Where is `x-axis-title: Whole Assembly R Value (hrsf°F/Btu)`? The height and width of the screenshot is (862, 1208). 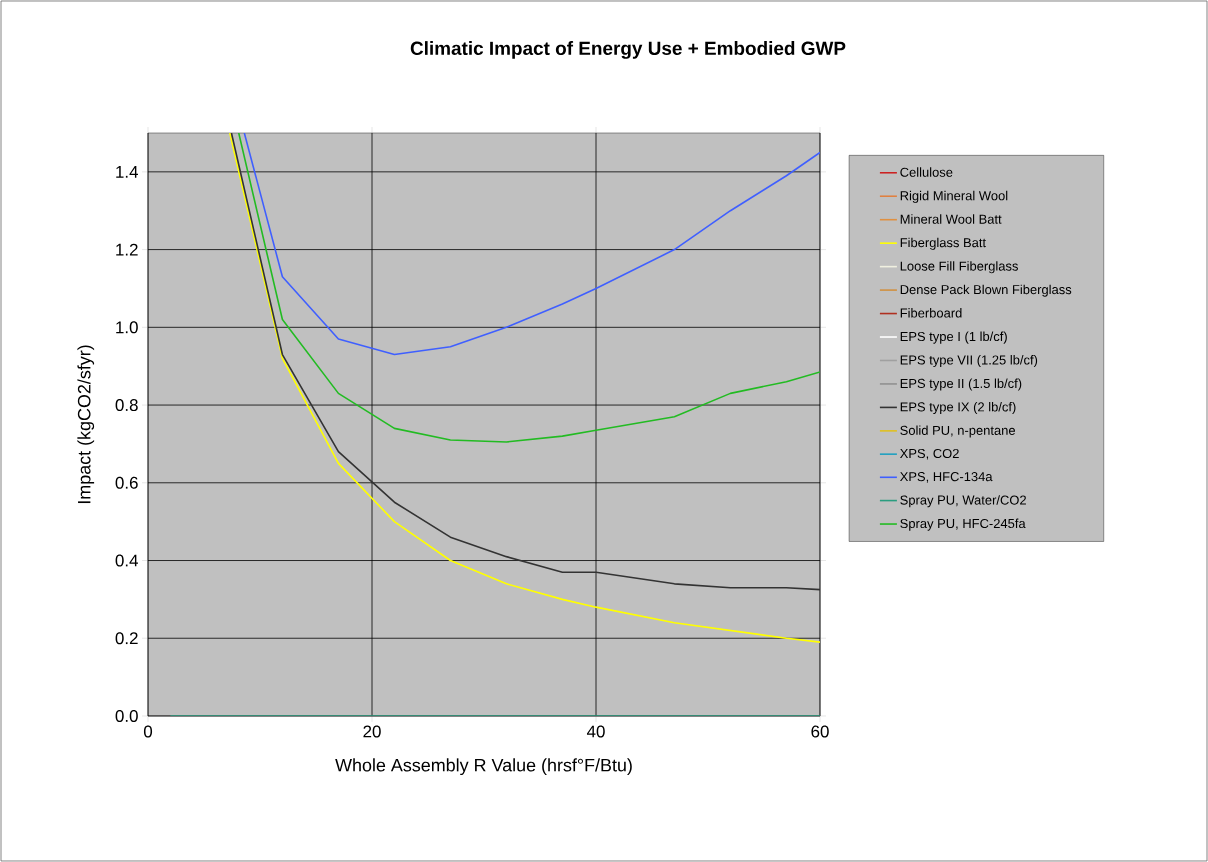 x-axis-title: Whole Assembly R Value (hrsf°F/Btu) is located at coordinates (483, 767).